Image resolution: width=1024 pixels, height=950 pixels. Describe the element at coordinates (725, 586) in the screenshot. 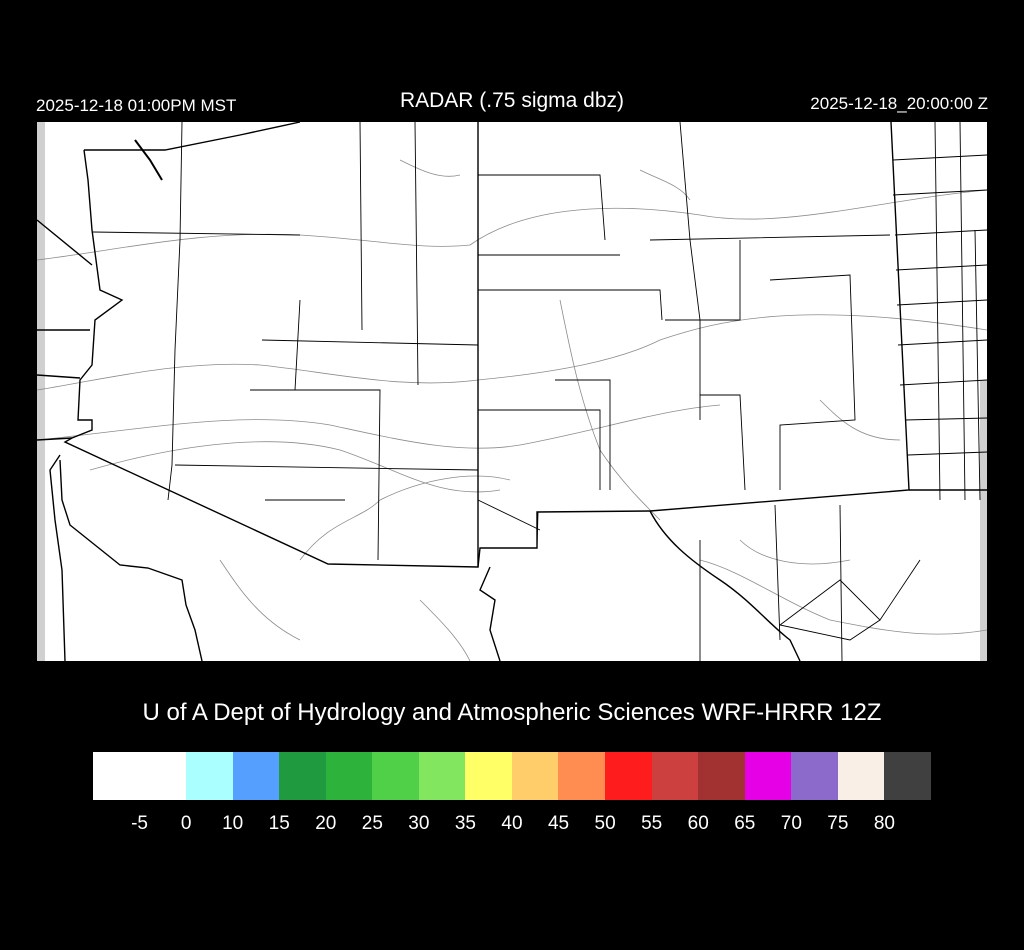

I see `rio-grande-border` at that location.